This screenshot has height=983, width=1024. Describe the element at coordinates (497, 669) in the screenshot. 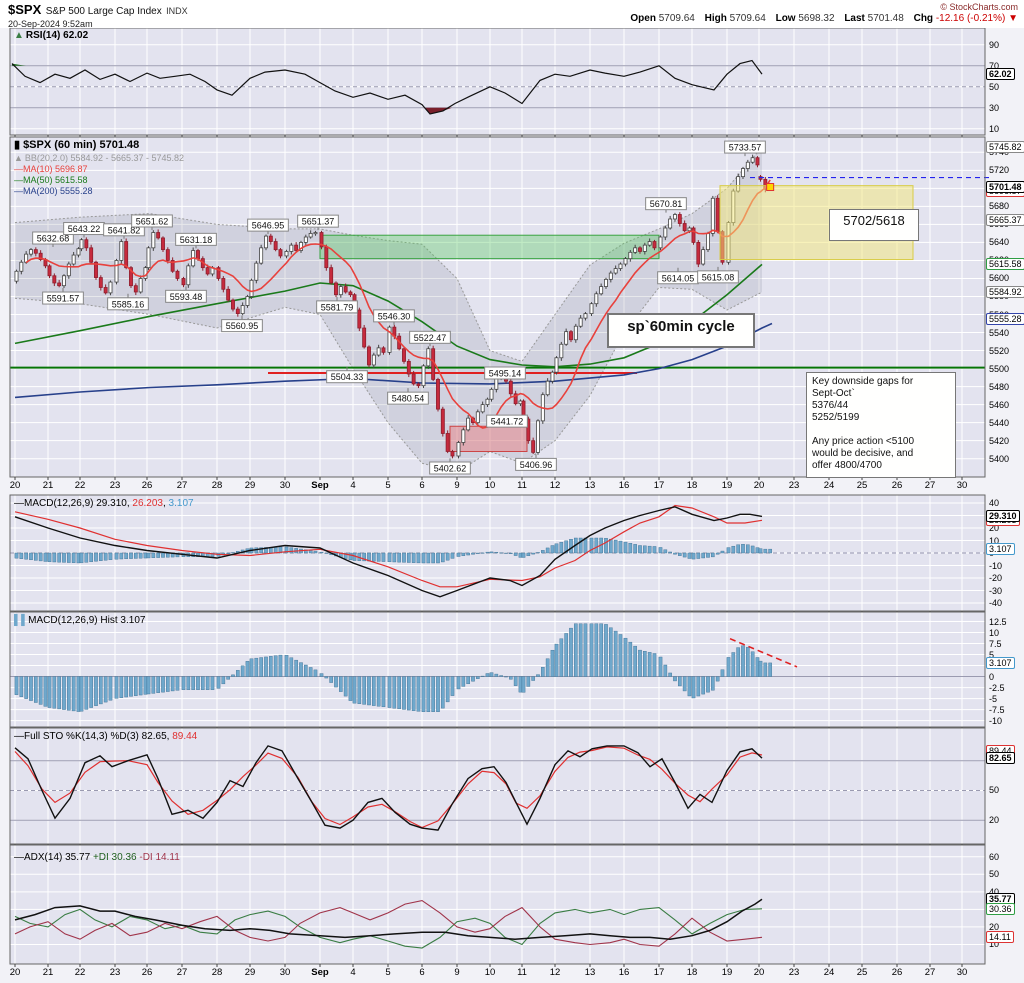

I see `panel-border` at that location.